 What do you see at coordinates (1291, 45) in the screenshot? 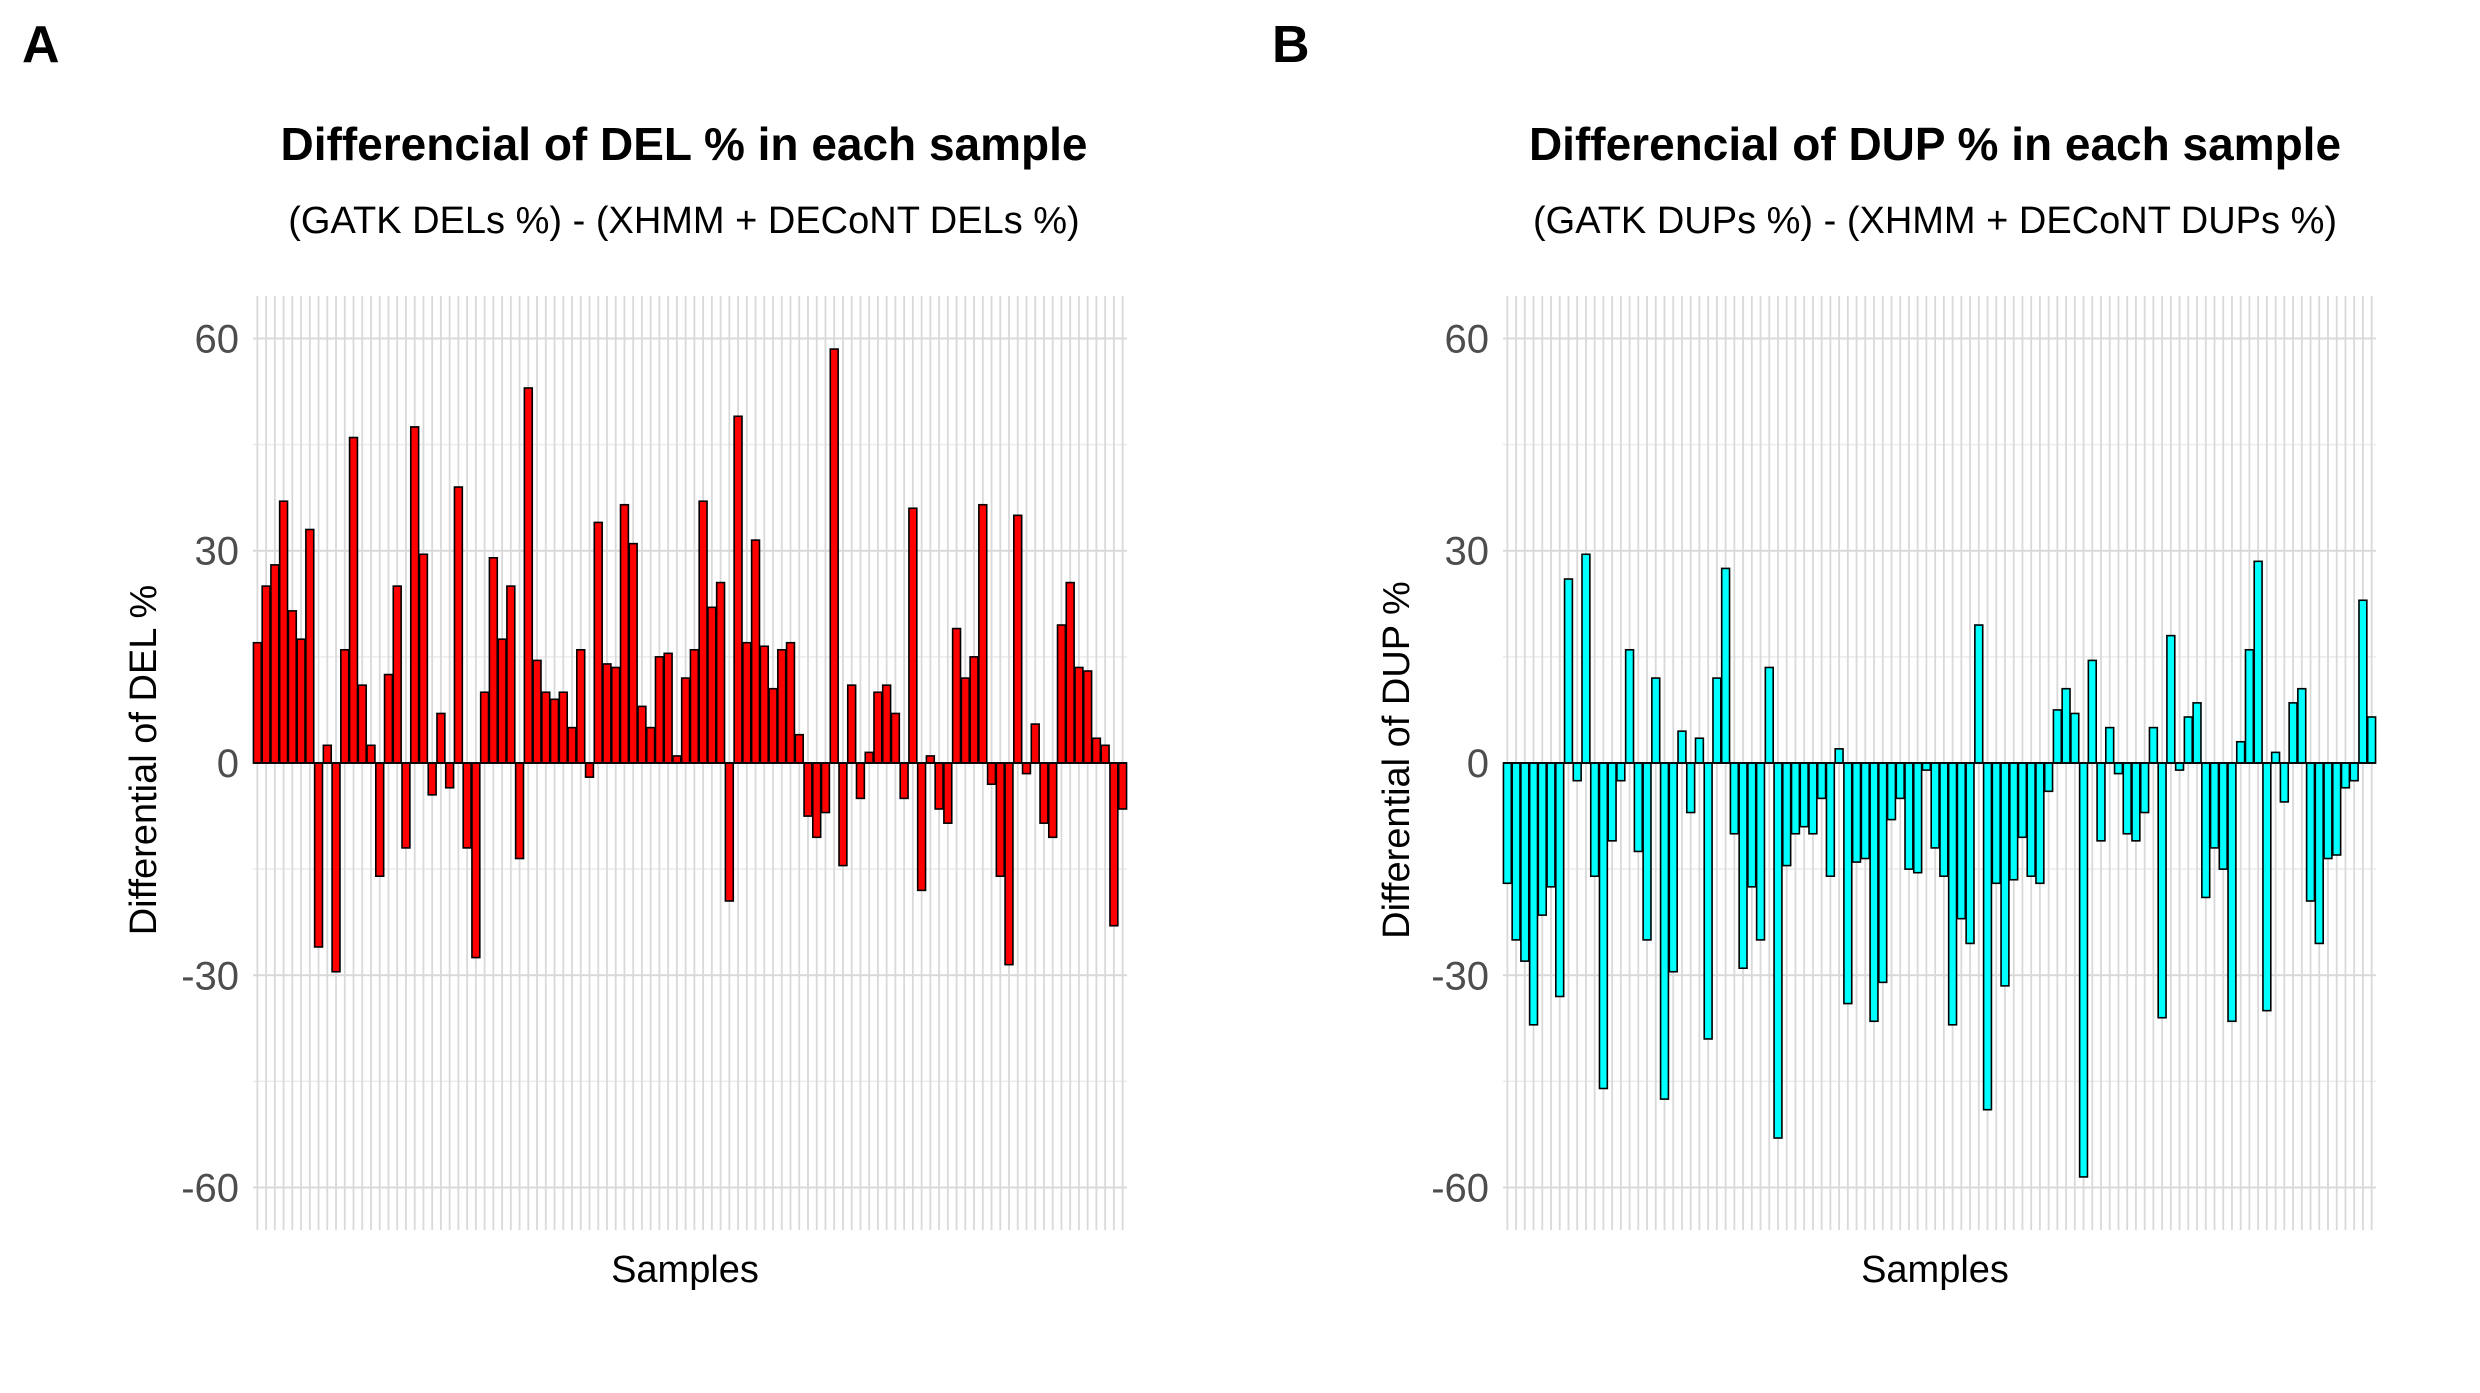
I see `panel-letter-b: B` at bounding box center [1291, 45].